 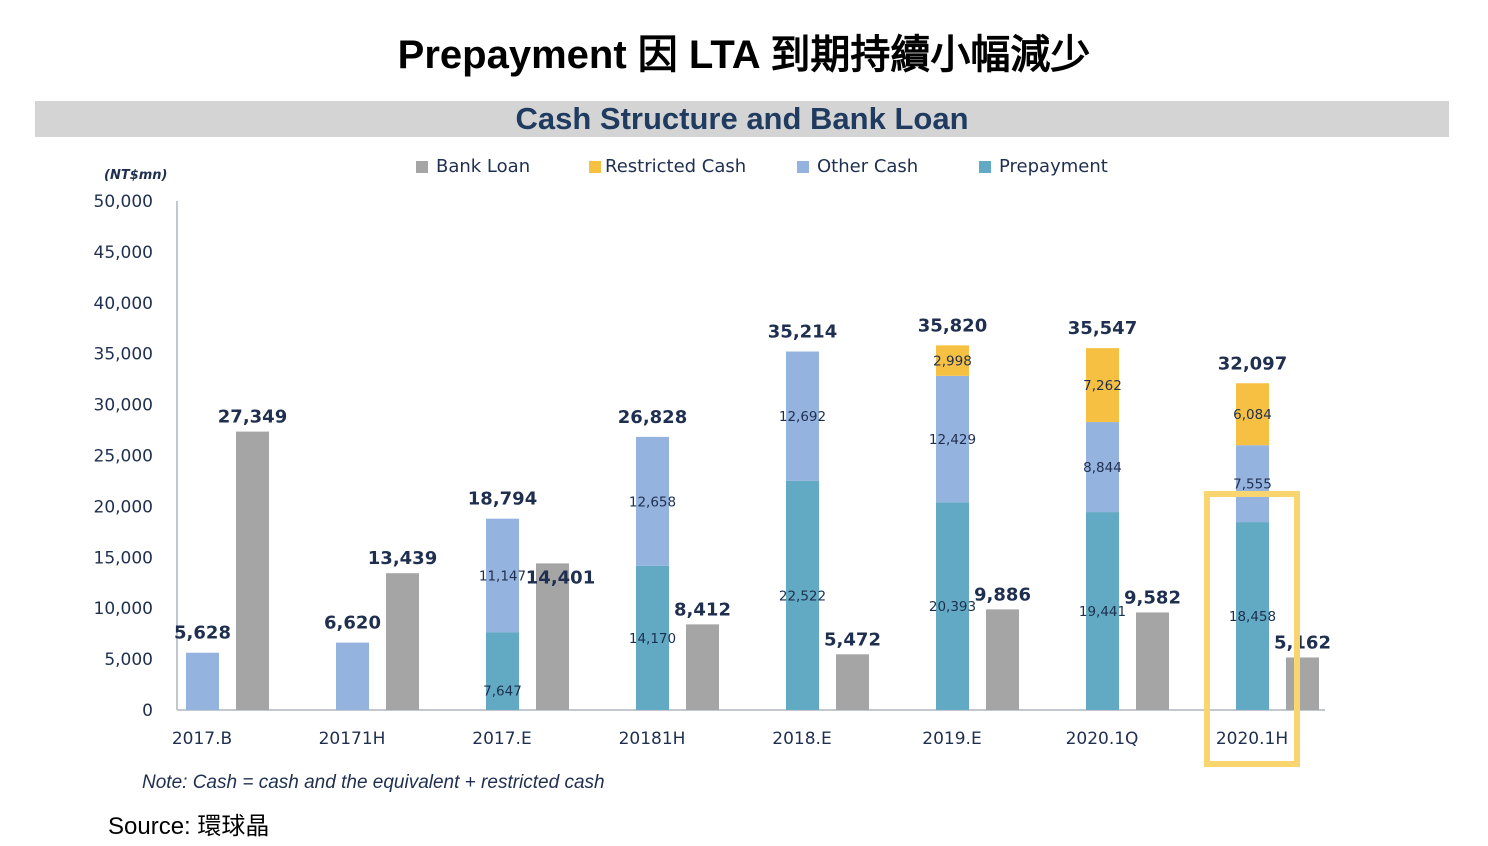 I want to click on y-tick-label: 20,000, so click(x=123, y=507).